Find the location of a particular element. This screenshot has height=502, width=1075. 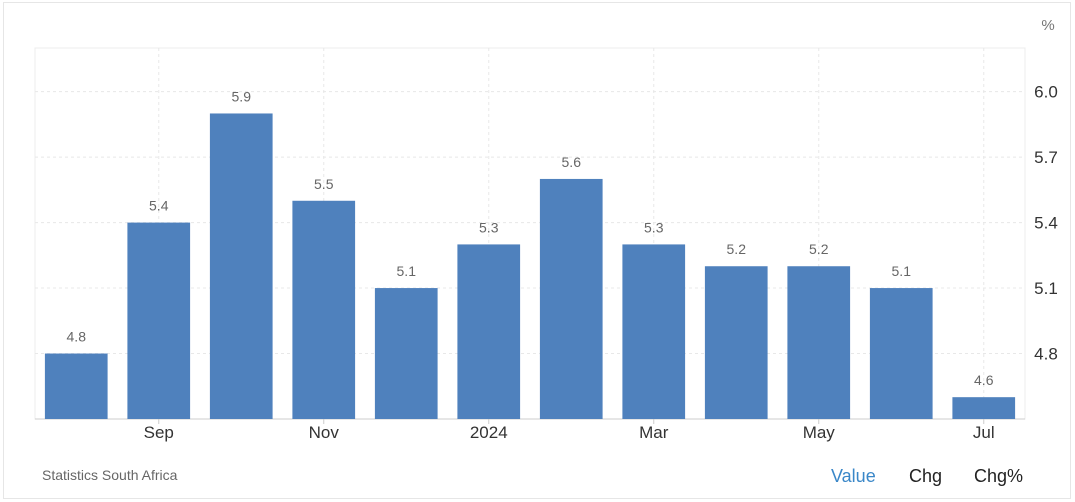

bar-2024 is located at coordinates (489, 331).